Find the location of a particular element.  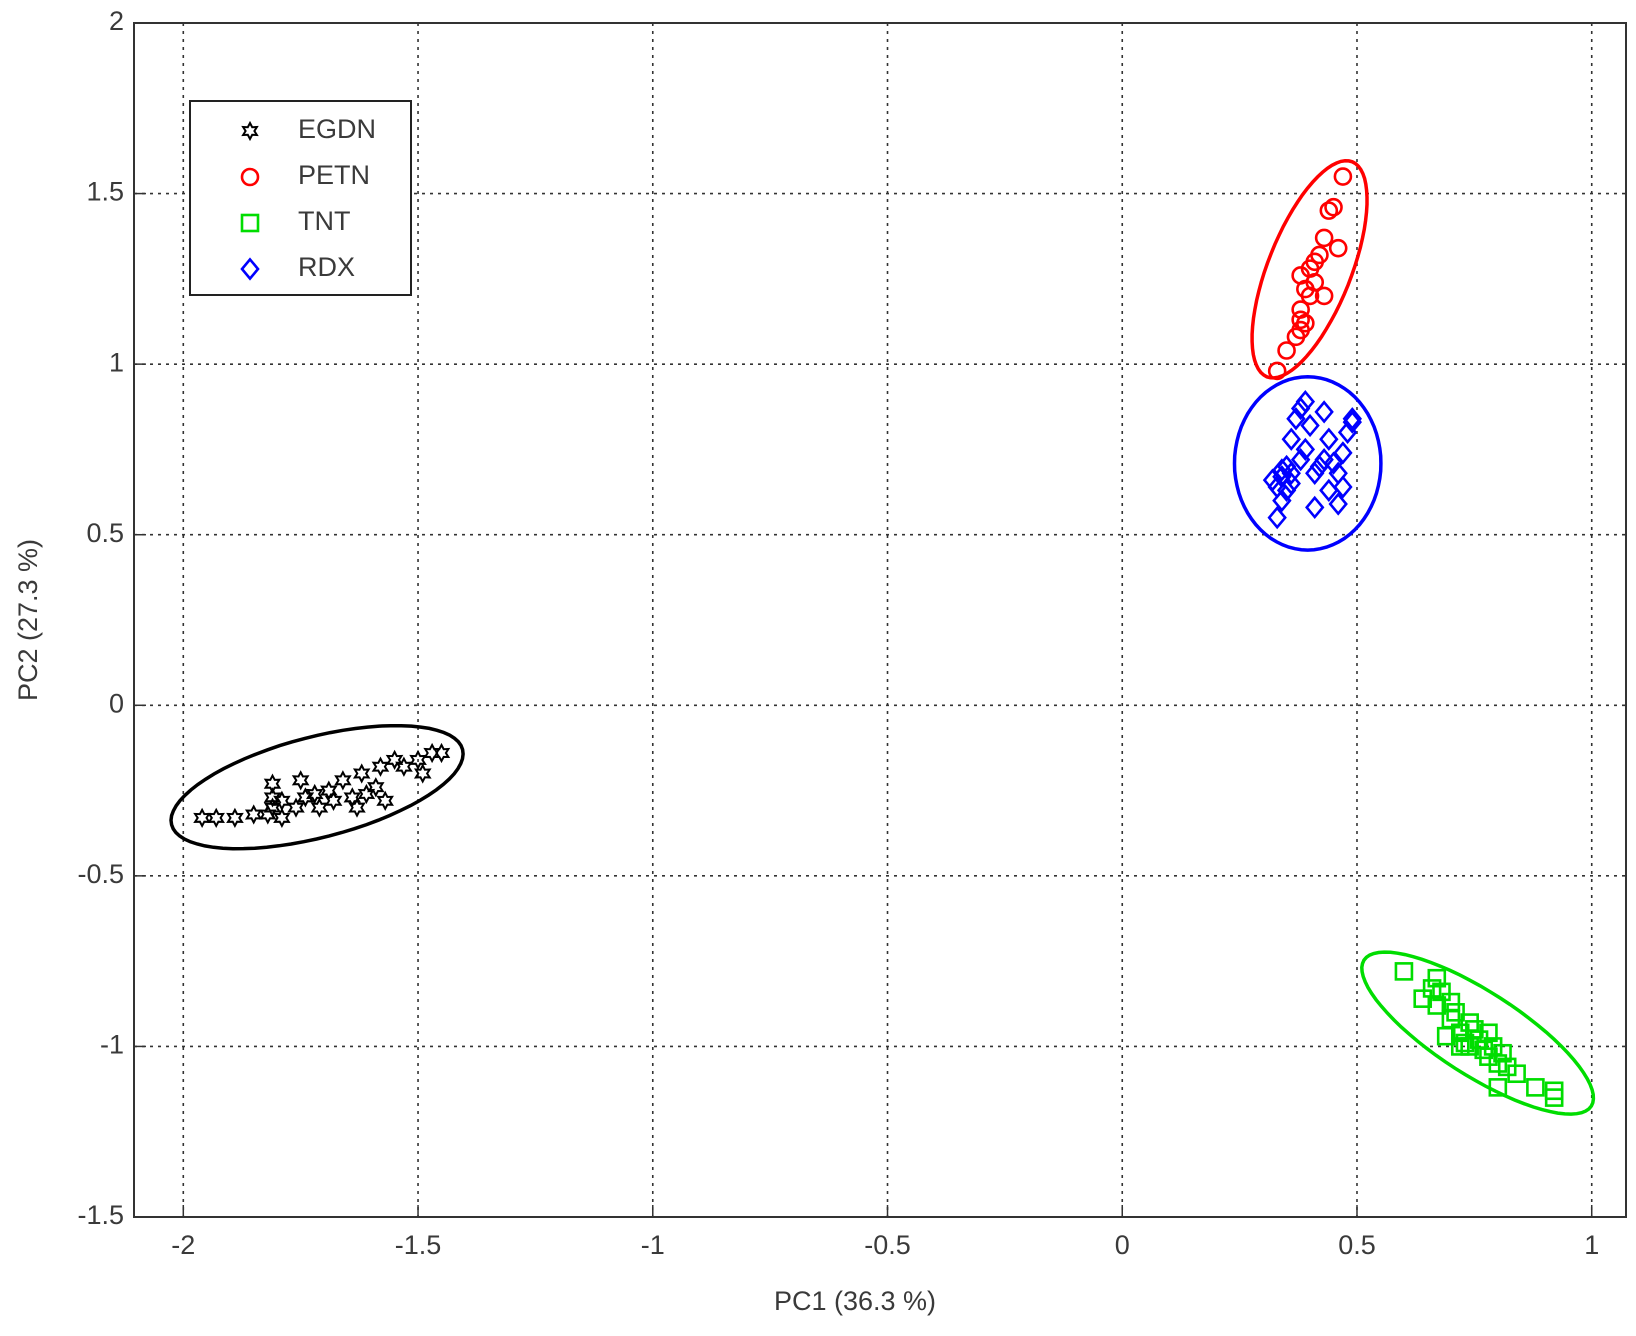

y-tick-label: 1 is located at coordinates (116, 362).